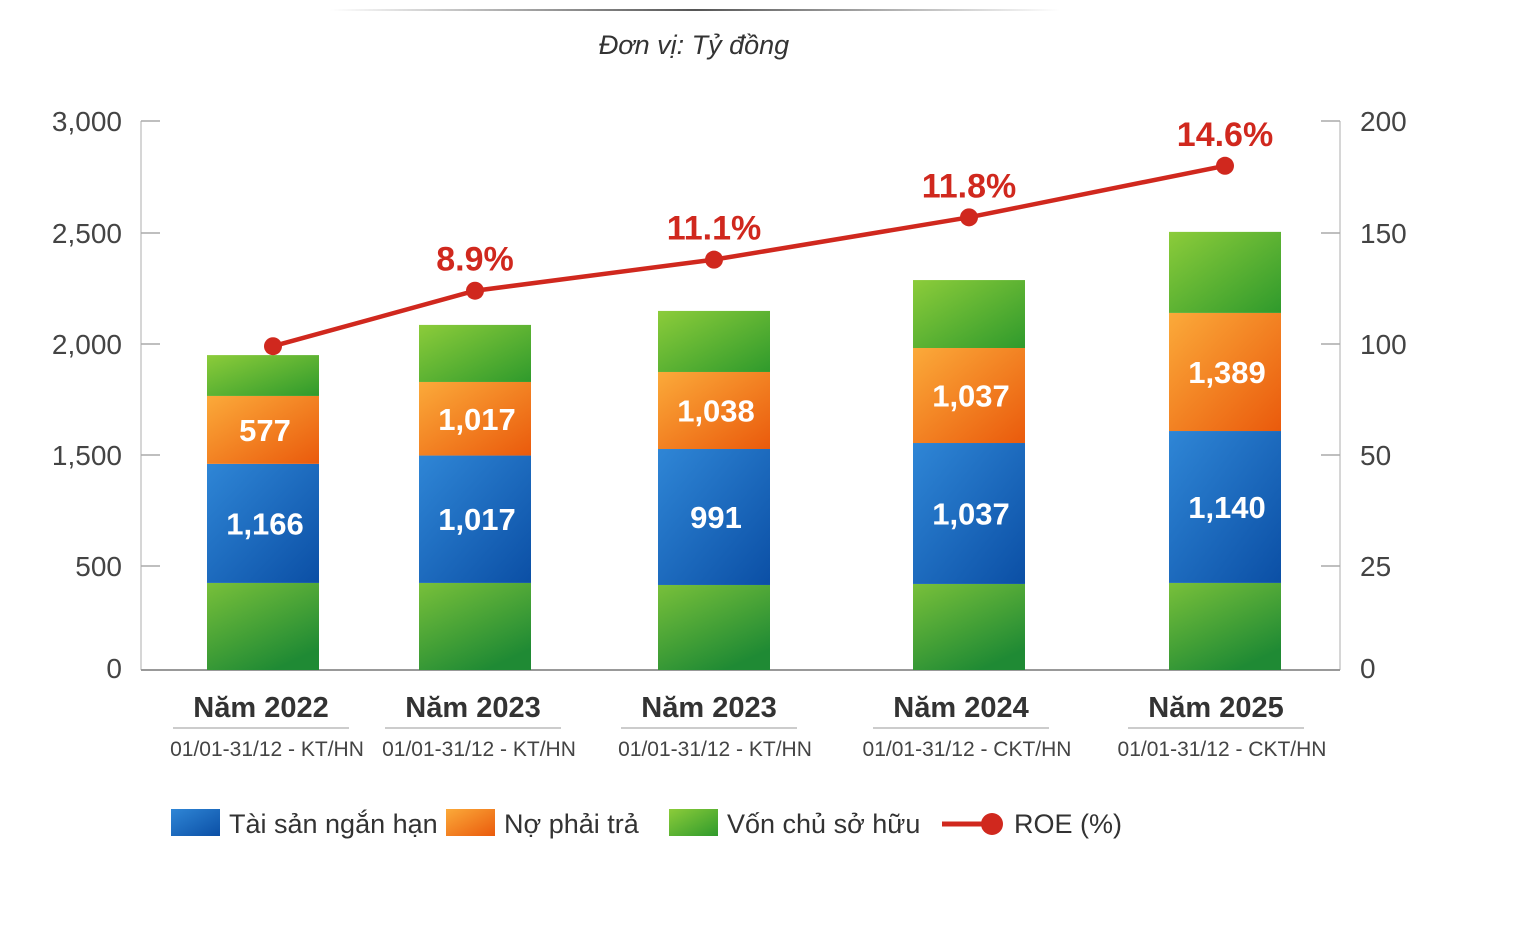 The image size is (1536, 934). Describe the element at coordinates (714, 229) in the screenshot. I see `roe-label: 11.1%` at that location.